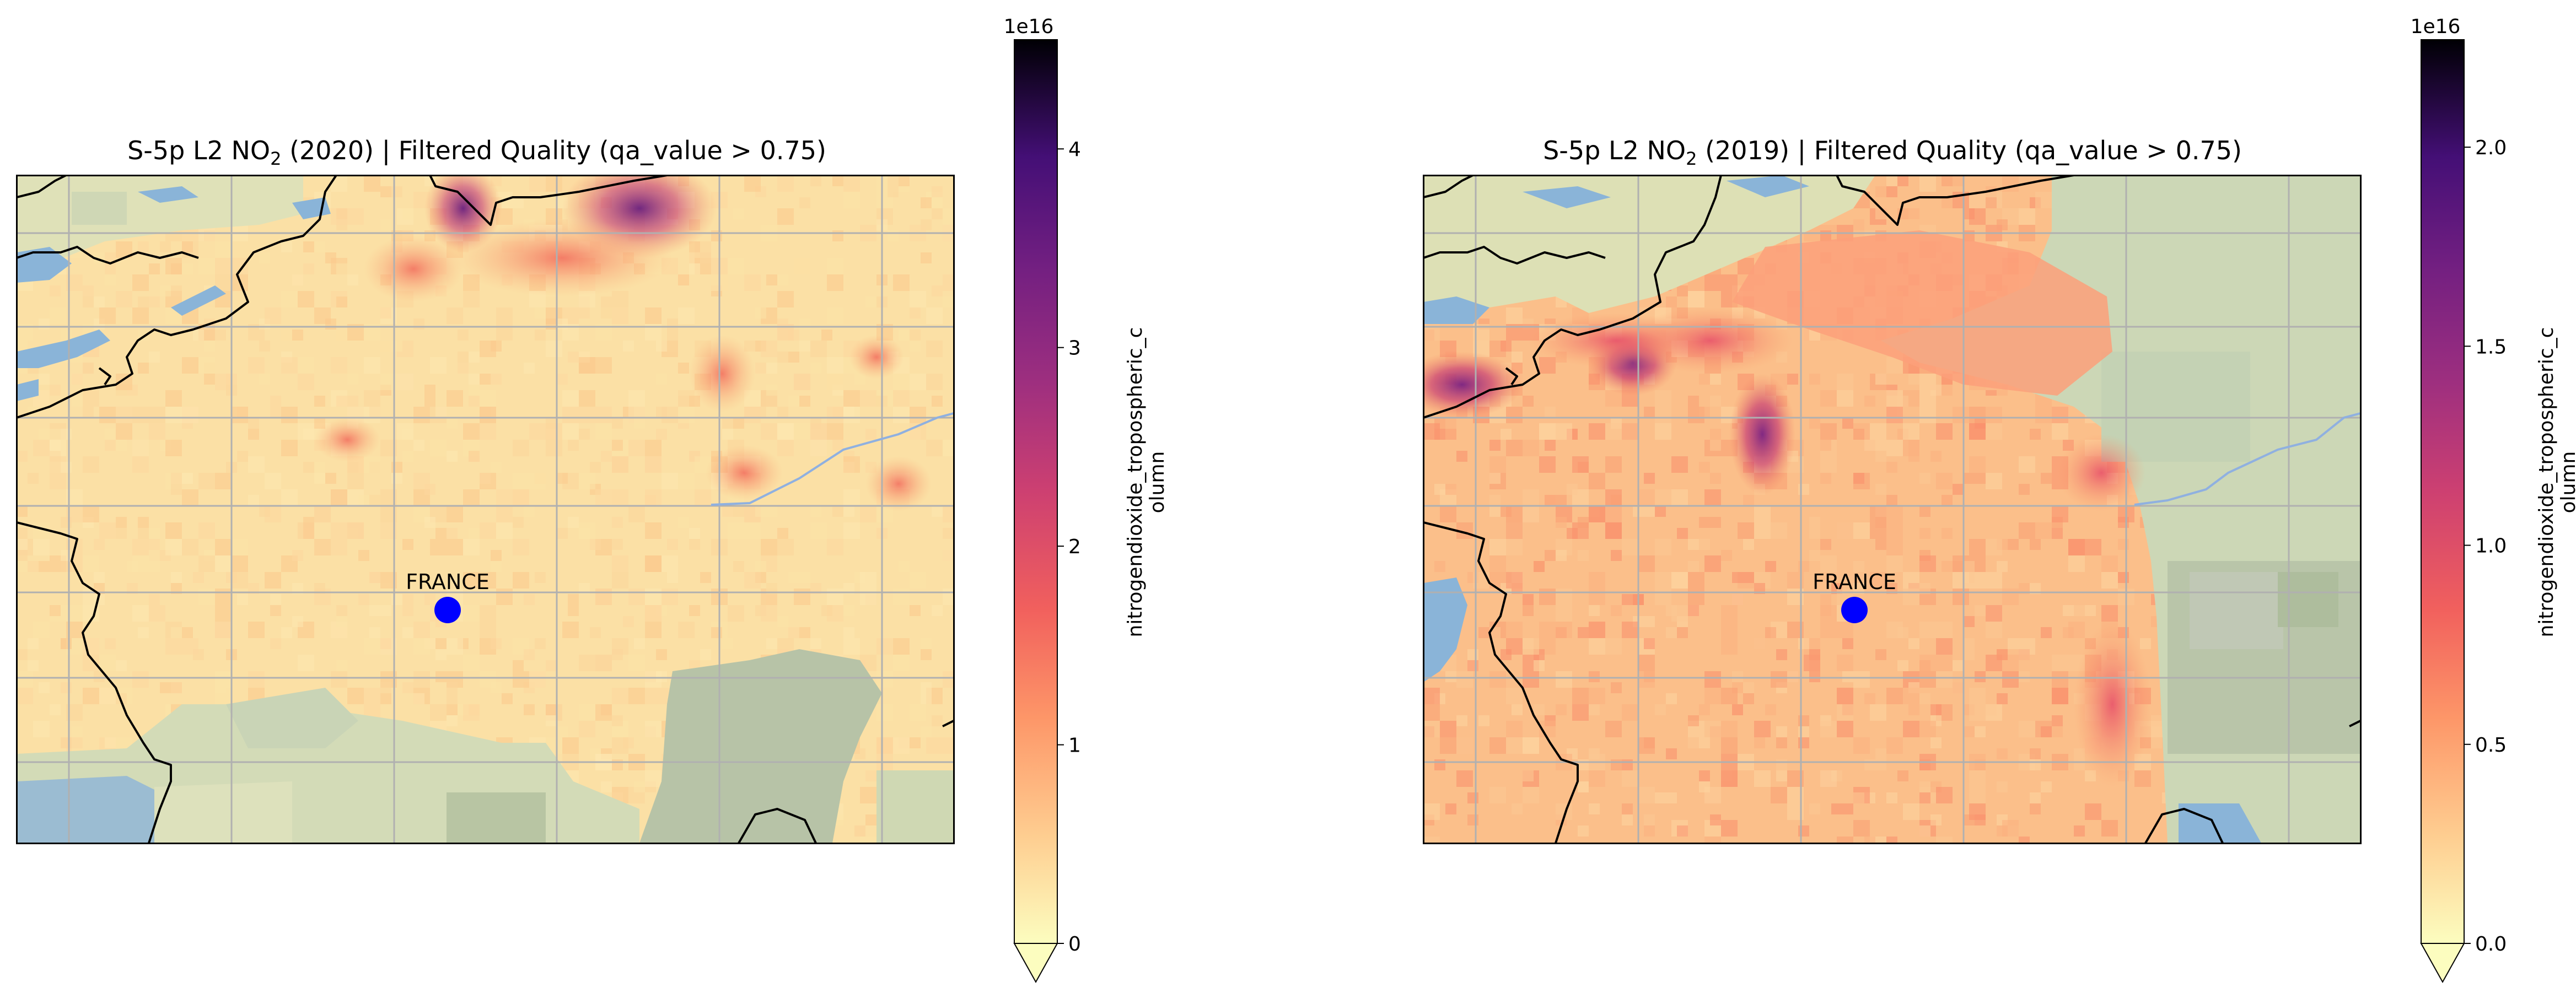 This screenshot has height=993, width=2576. I want to click on colorbar-label-2020: nitrogendioxide_tropospheric_c olumn, so click(1146, 483).